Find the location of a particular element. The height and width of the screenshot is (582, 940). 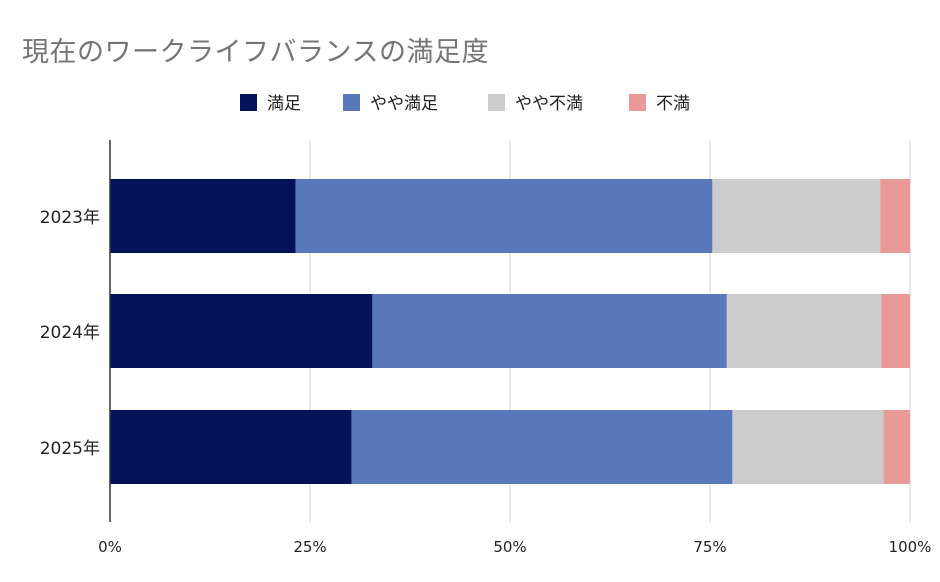

y-tick-label: 2025年 is located at coordinates (70, 449).